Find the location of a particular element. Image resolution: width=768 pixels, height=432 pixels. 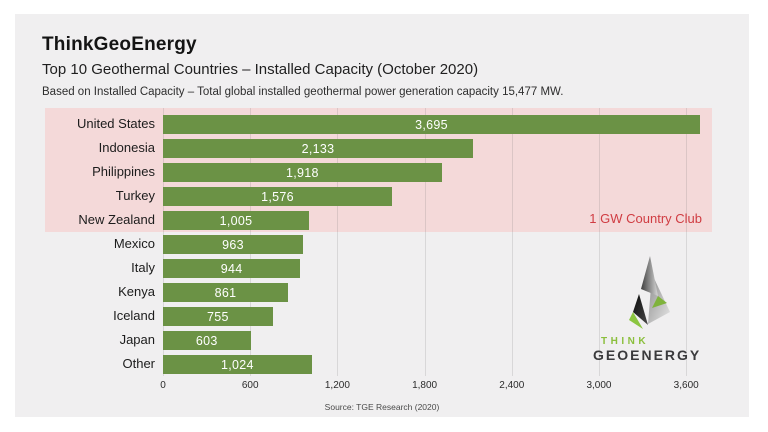

bar-italy: 944 is located at coordinates (232, 268).